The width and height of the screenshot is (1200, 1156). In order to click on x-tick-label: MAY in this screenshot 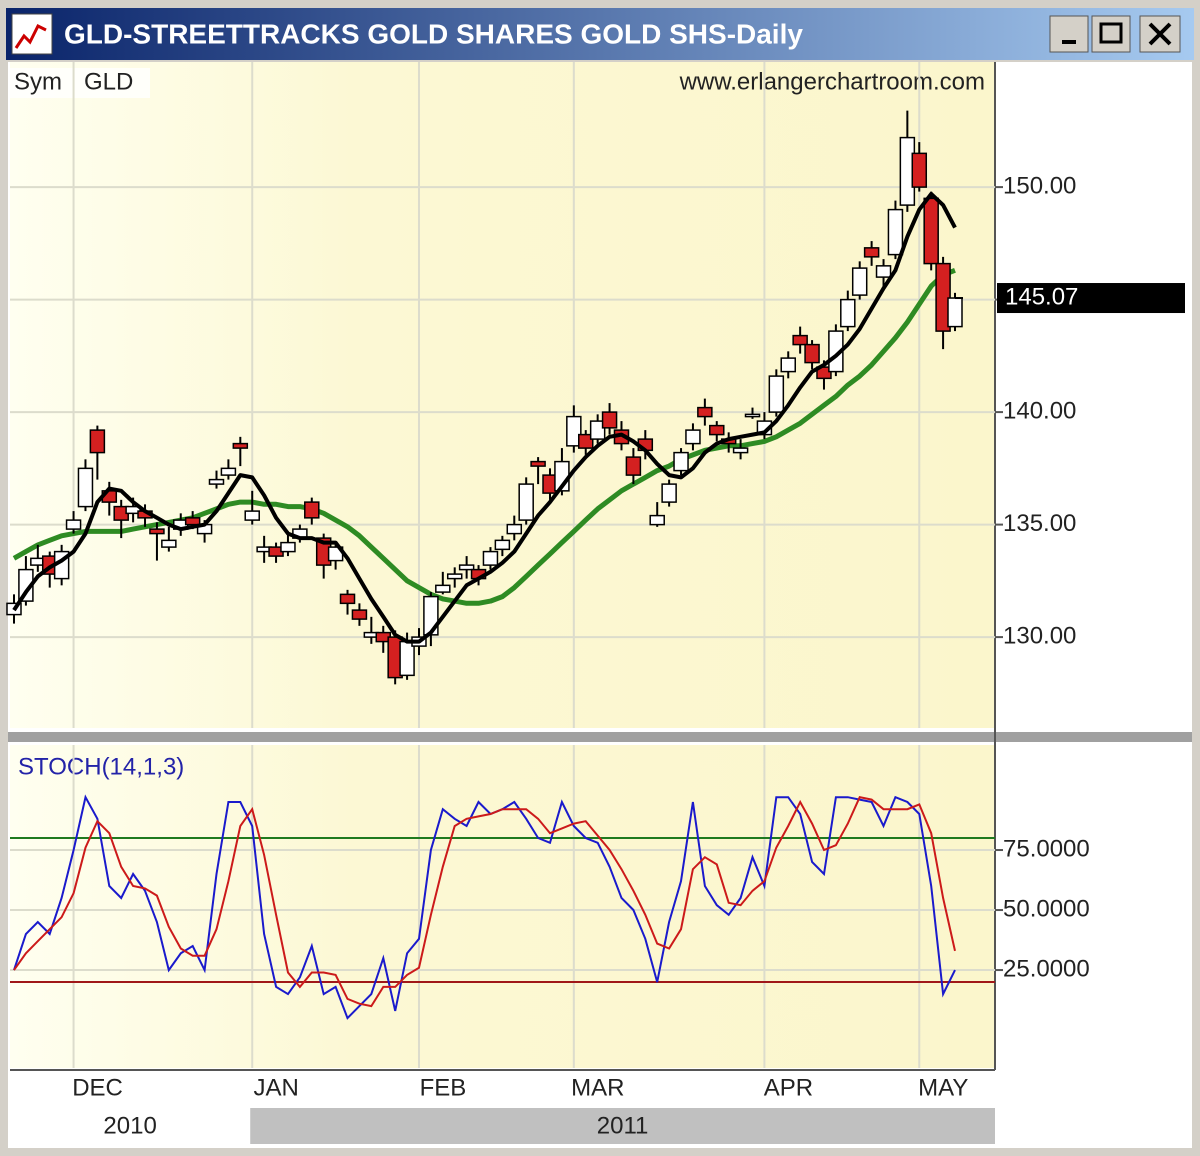, I will do `click(943, 1087)`.